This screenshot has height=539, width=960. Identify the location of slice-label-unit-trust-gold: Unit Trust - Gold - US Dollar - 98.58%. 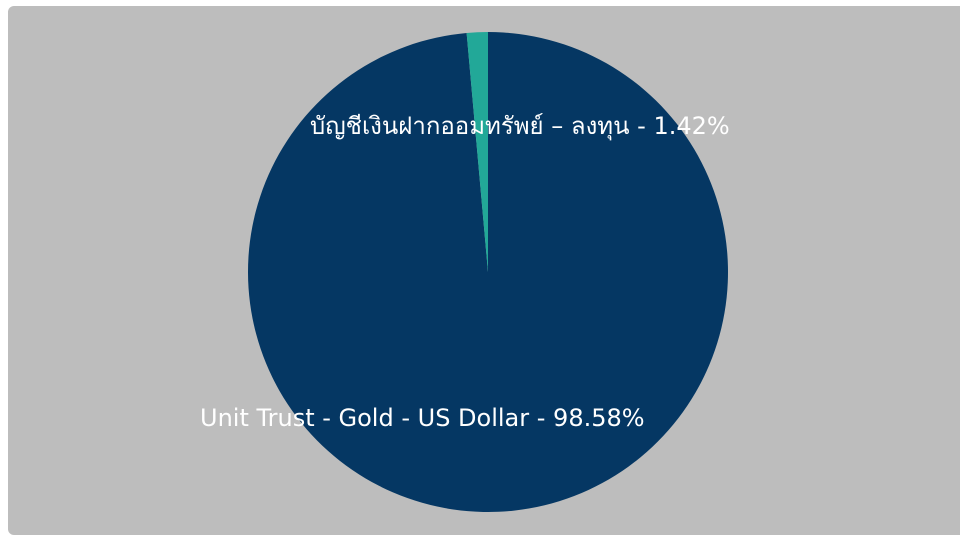
(422, 418).